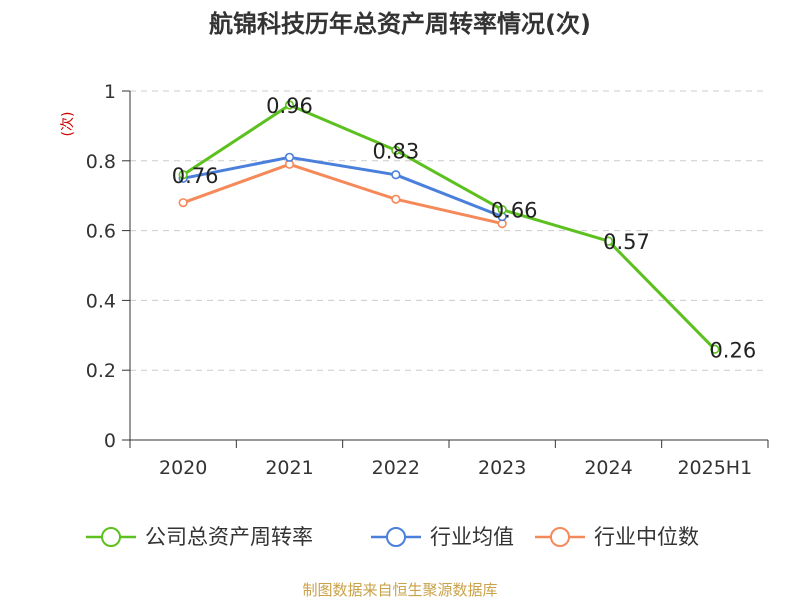 The width and height of the screenshot is (800, 600). Describe the element at coordinates (400, 24) in the screenshot. I see `chart-title: 航锦科技历年总资产周转率情况(次)` at that location.